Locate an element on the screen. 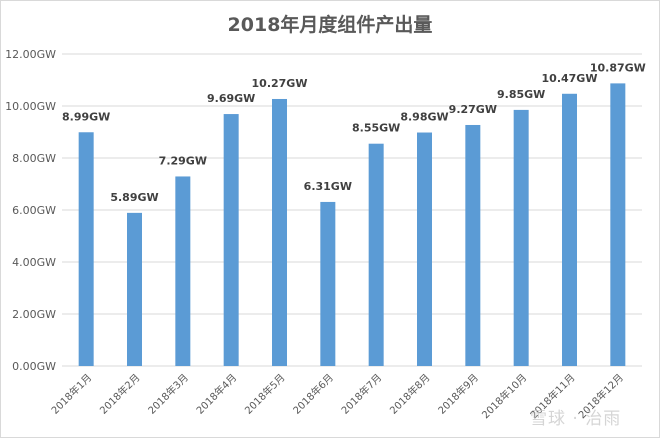  data-label: 8.98GW is located at coordinates (424, 117).